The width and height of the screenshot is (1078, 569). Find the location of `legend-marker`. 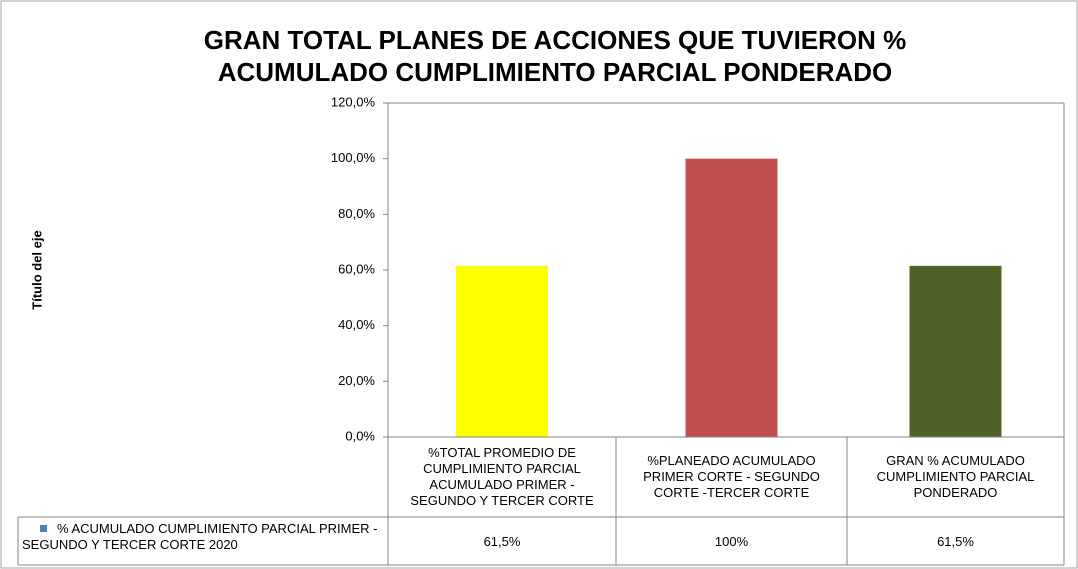

legend-marker is located at coordinates (43, 528).